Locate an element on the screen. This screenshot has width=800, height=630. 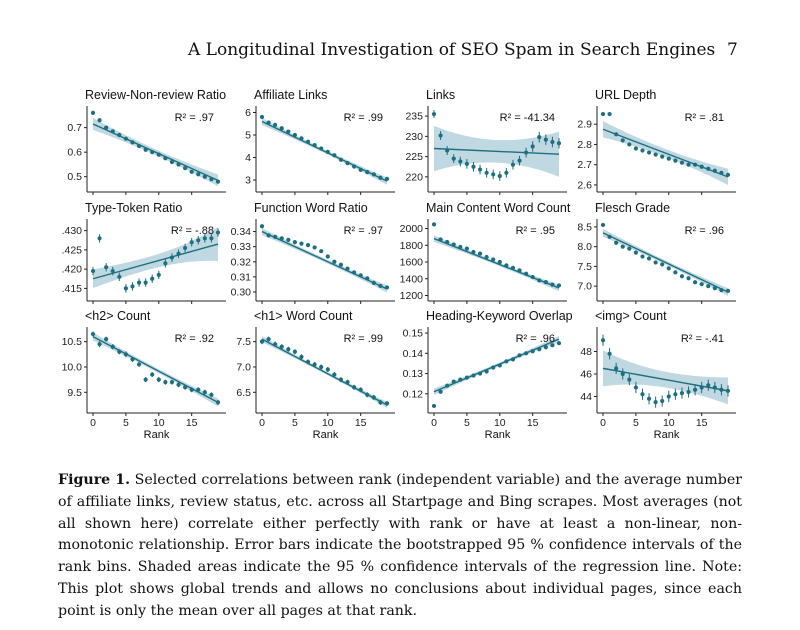
panel-title: <h1> Word Count is located at coordinates (303, 316).